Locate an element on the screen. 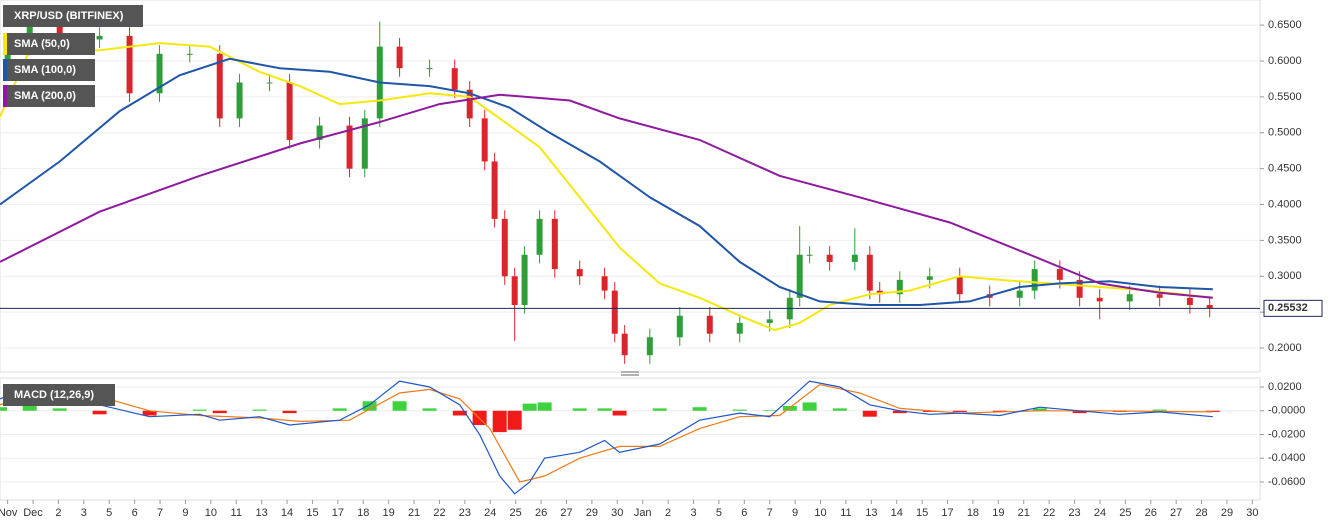 The width and height of the screenshot is (1331, 526). y-tick-label: -0.0400 is located at coordinates (1286, 458).